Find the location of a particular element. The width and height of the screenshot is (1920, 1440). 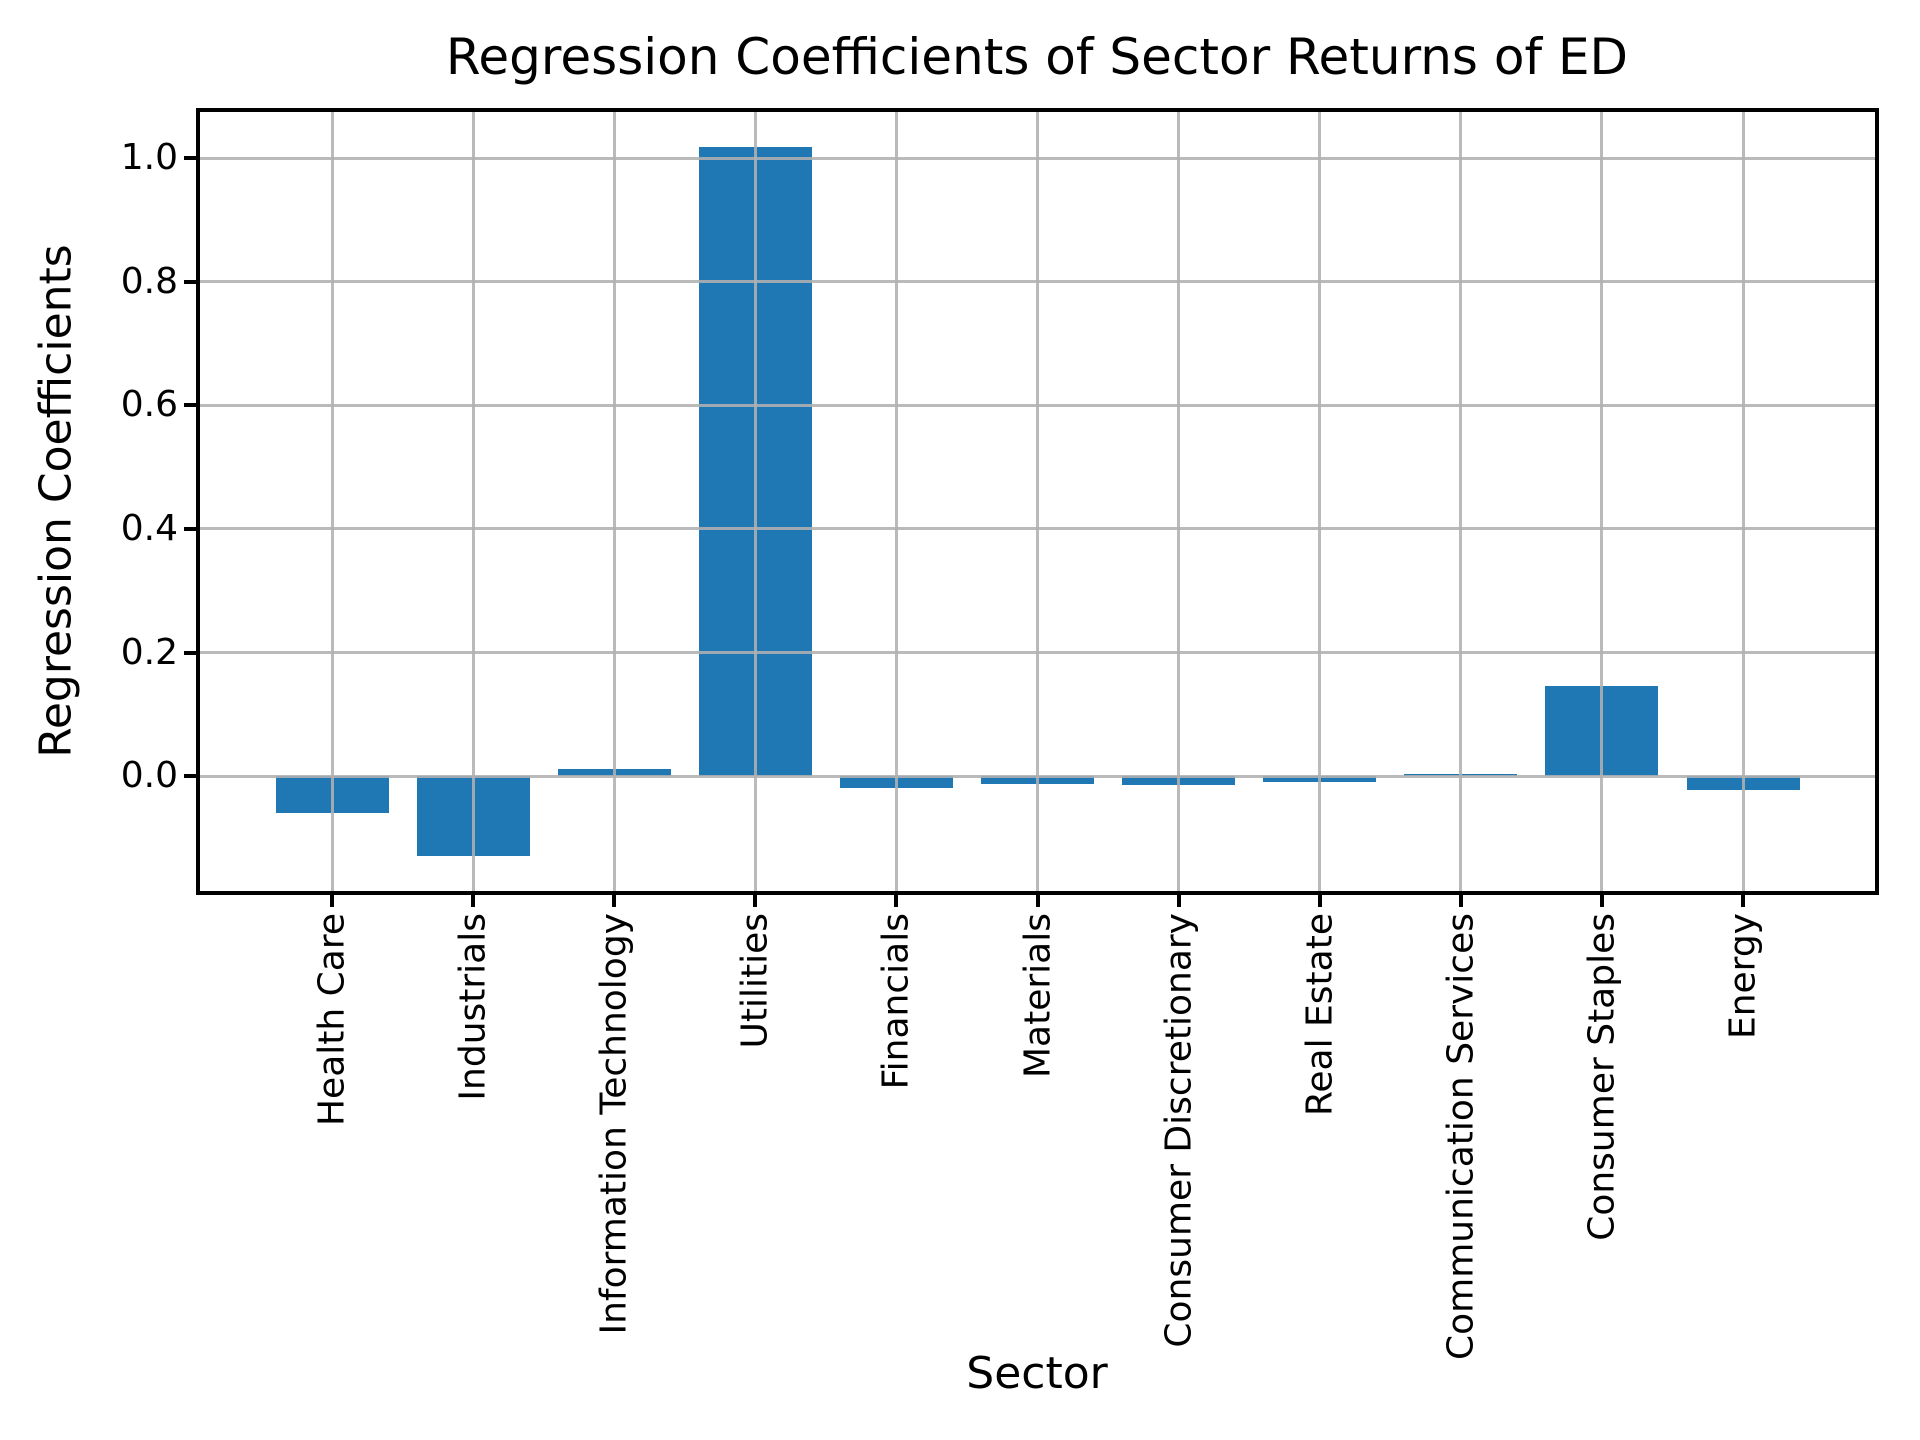

y-tick-0.8 is located at coordinates (190, 281).